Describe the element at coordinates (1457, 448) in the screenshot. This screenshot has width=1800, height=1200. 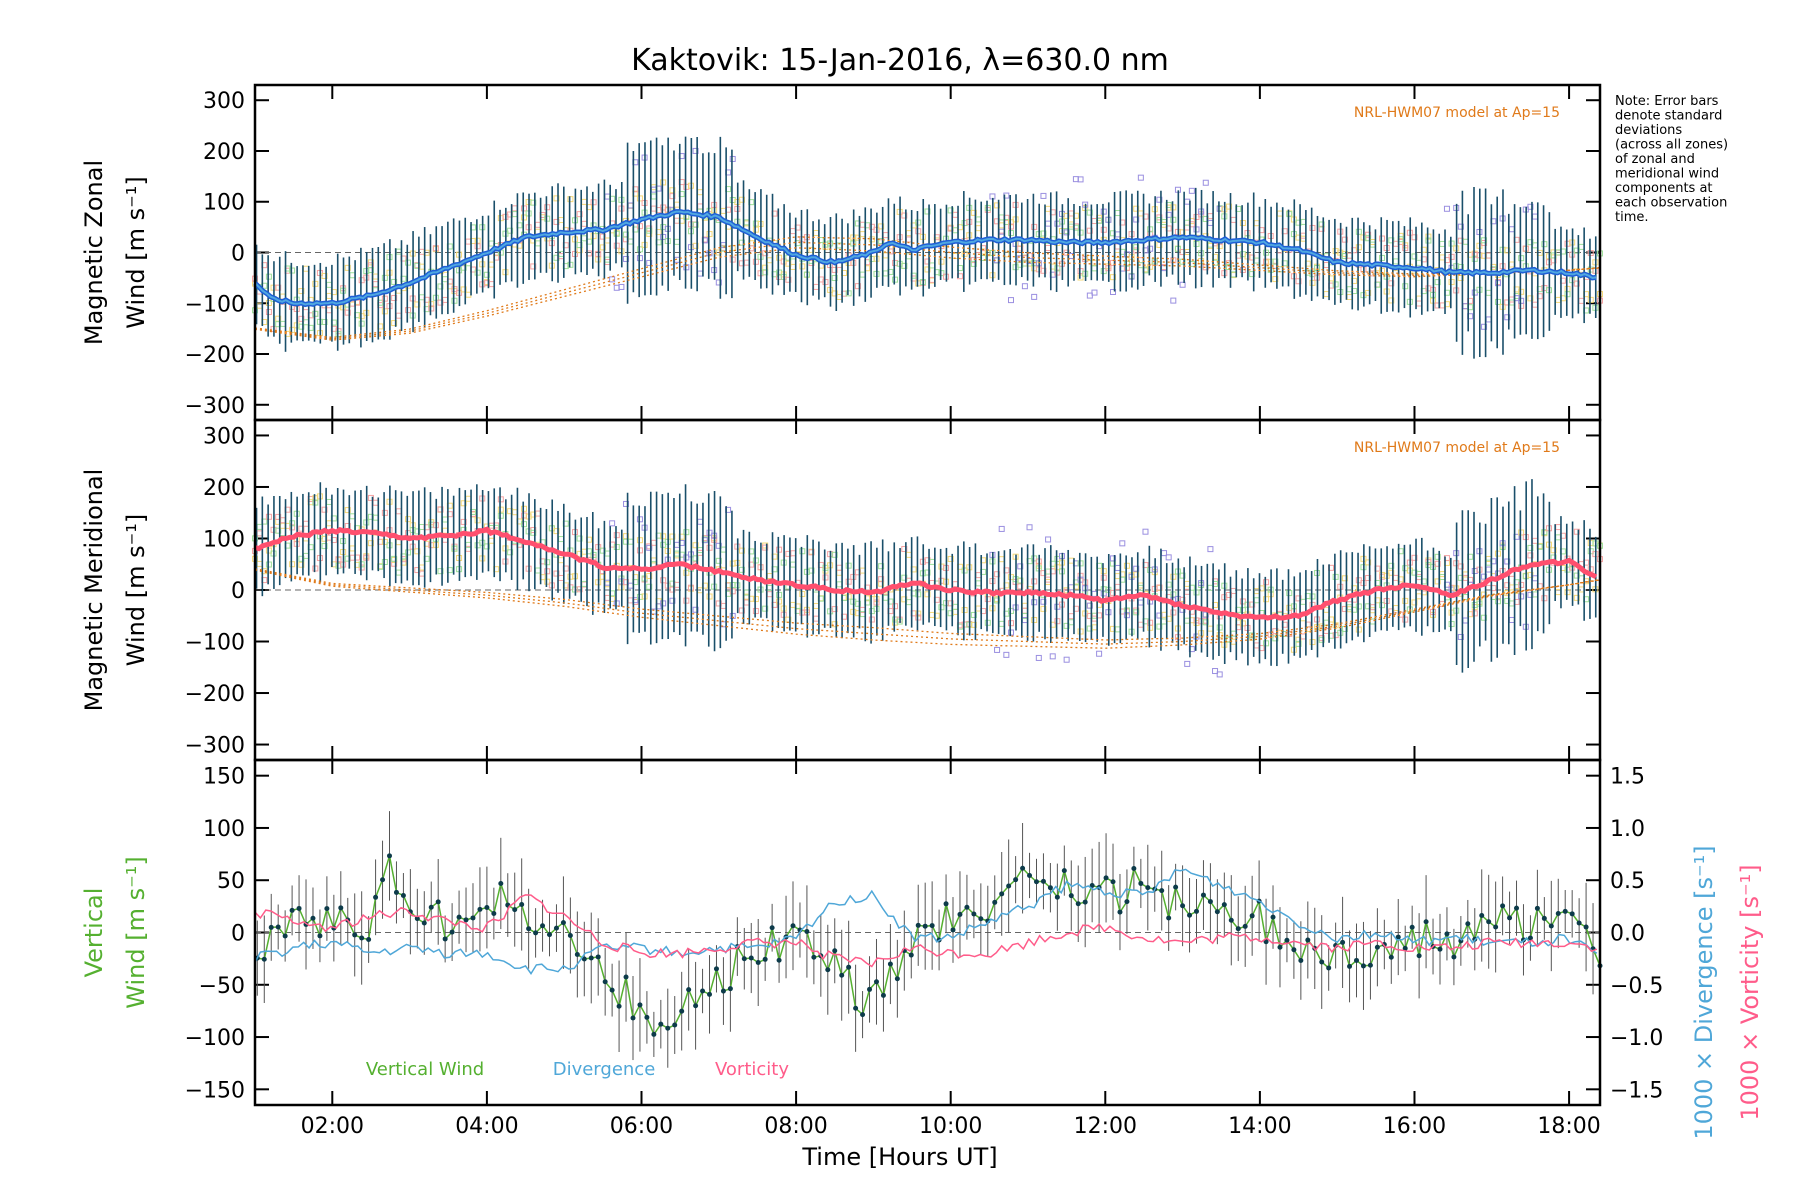
I see `model-label: NRL-HWM07 model at Ap=15` at that location.